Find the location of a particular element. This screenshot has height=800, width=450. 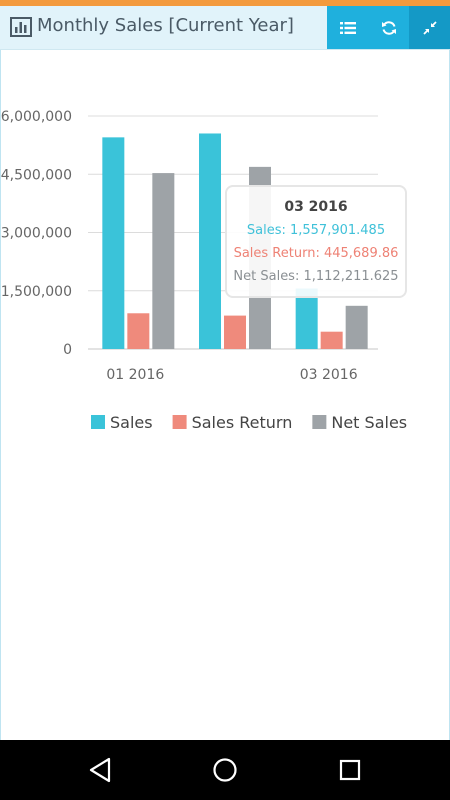

back-icon is located at coordinates (100, 770).